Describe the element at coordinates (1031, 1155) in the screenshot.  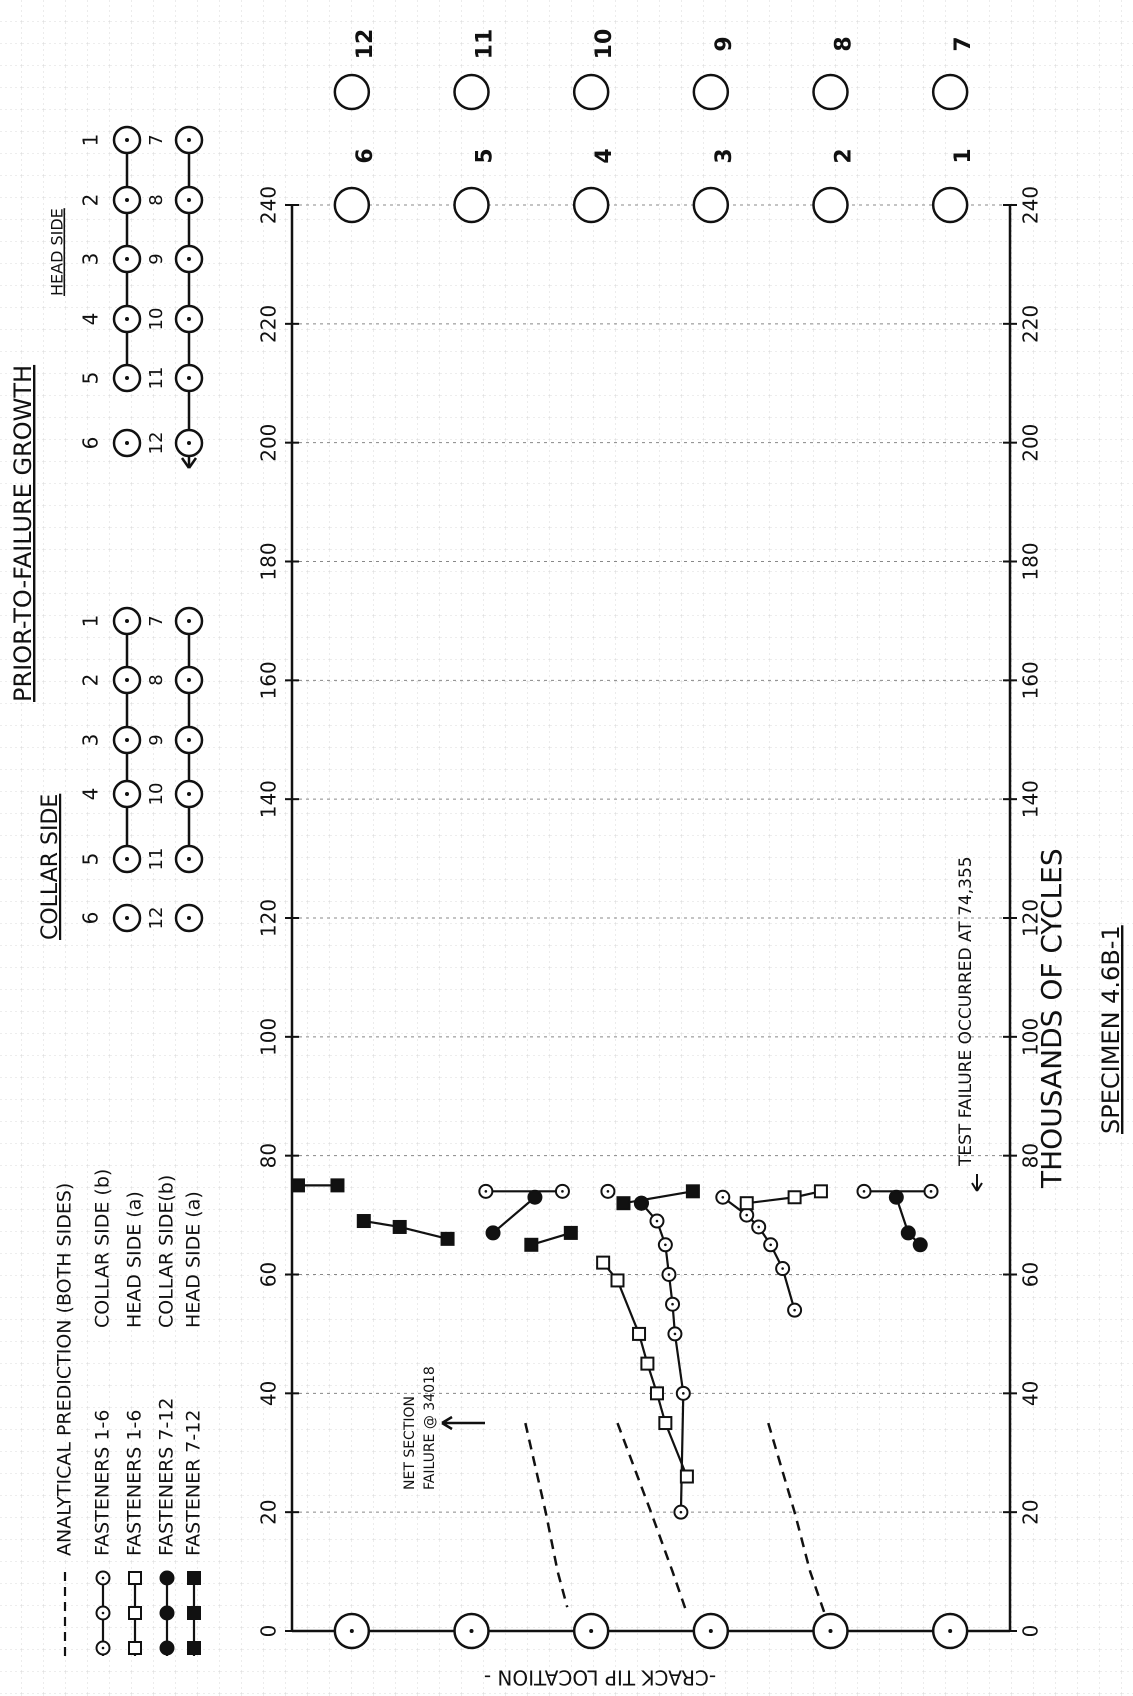
I see `x-tick-label: 80` at that location.